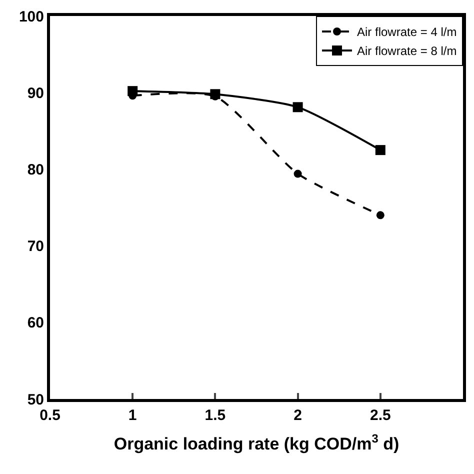 This screenshot has height=474, width=474. I want to click on legend-label: Air flowrate = 8 l/m, so click(407, 51).